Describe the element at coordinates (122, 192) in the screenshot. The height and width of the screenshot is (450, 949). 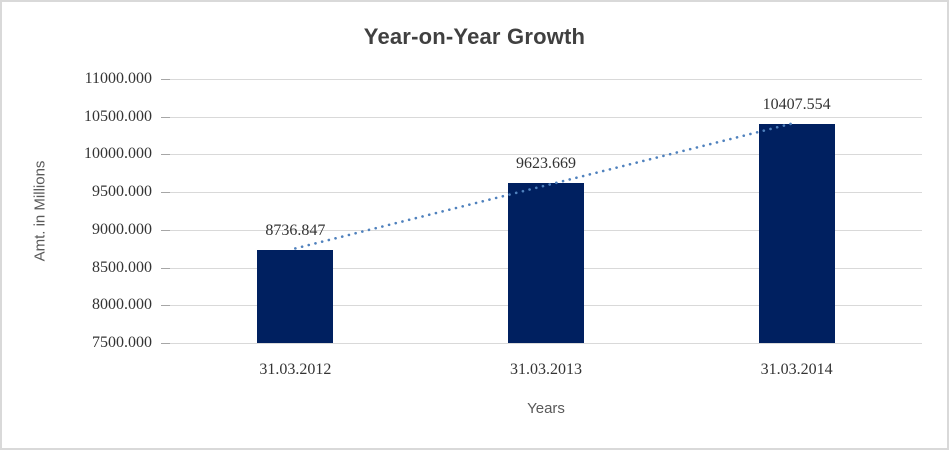
I see `y-tick-label: 9500.000` at that location.